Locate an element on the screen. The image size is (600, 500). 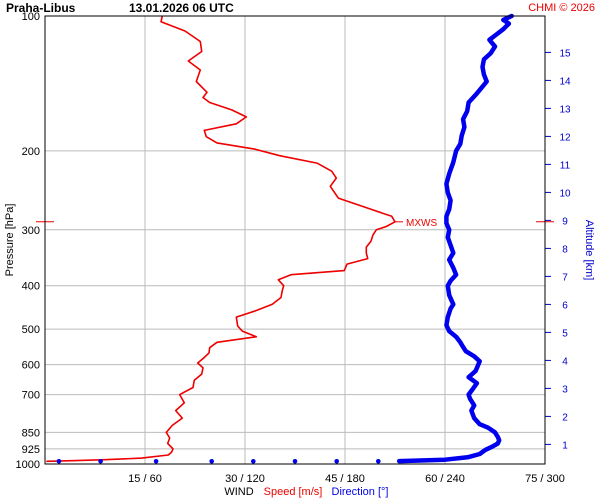
pressure-axis-ticks: 100 200 300 400 500 600 700 850 925 1000 is located at coordinates (28, 241).